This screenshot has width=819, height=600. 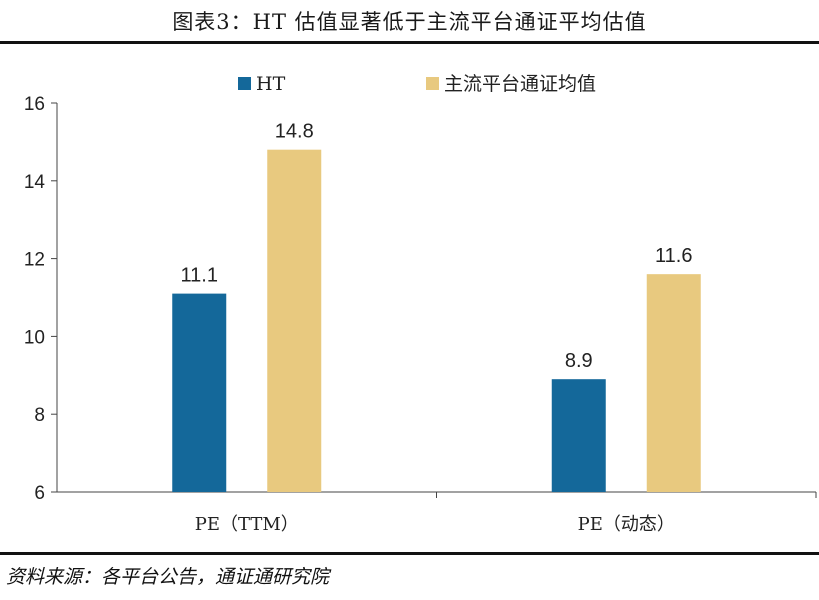 I want to click on bar-data-label: 11.1, so click(x=199, y=276).